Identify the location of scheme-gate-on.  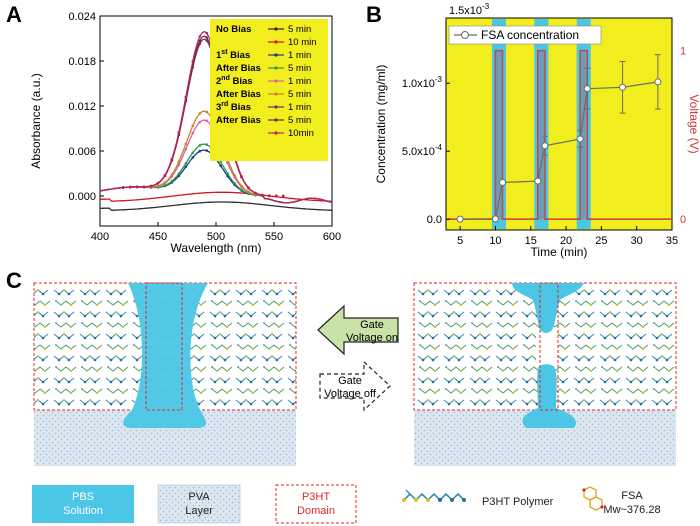
(165, 374).